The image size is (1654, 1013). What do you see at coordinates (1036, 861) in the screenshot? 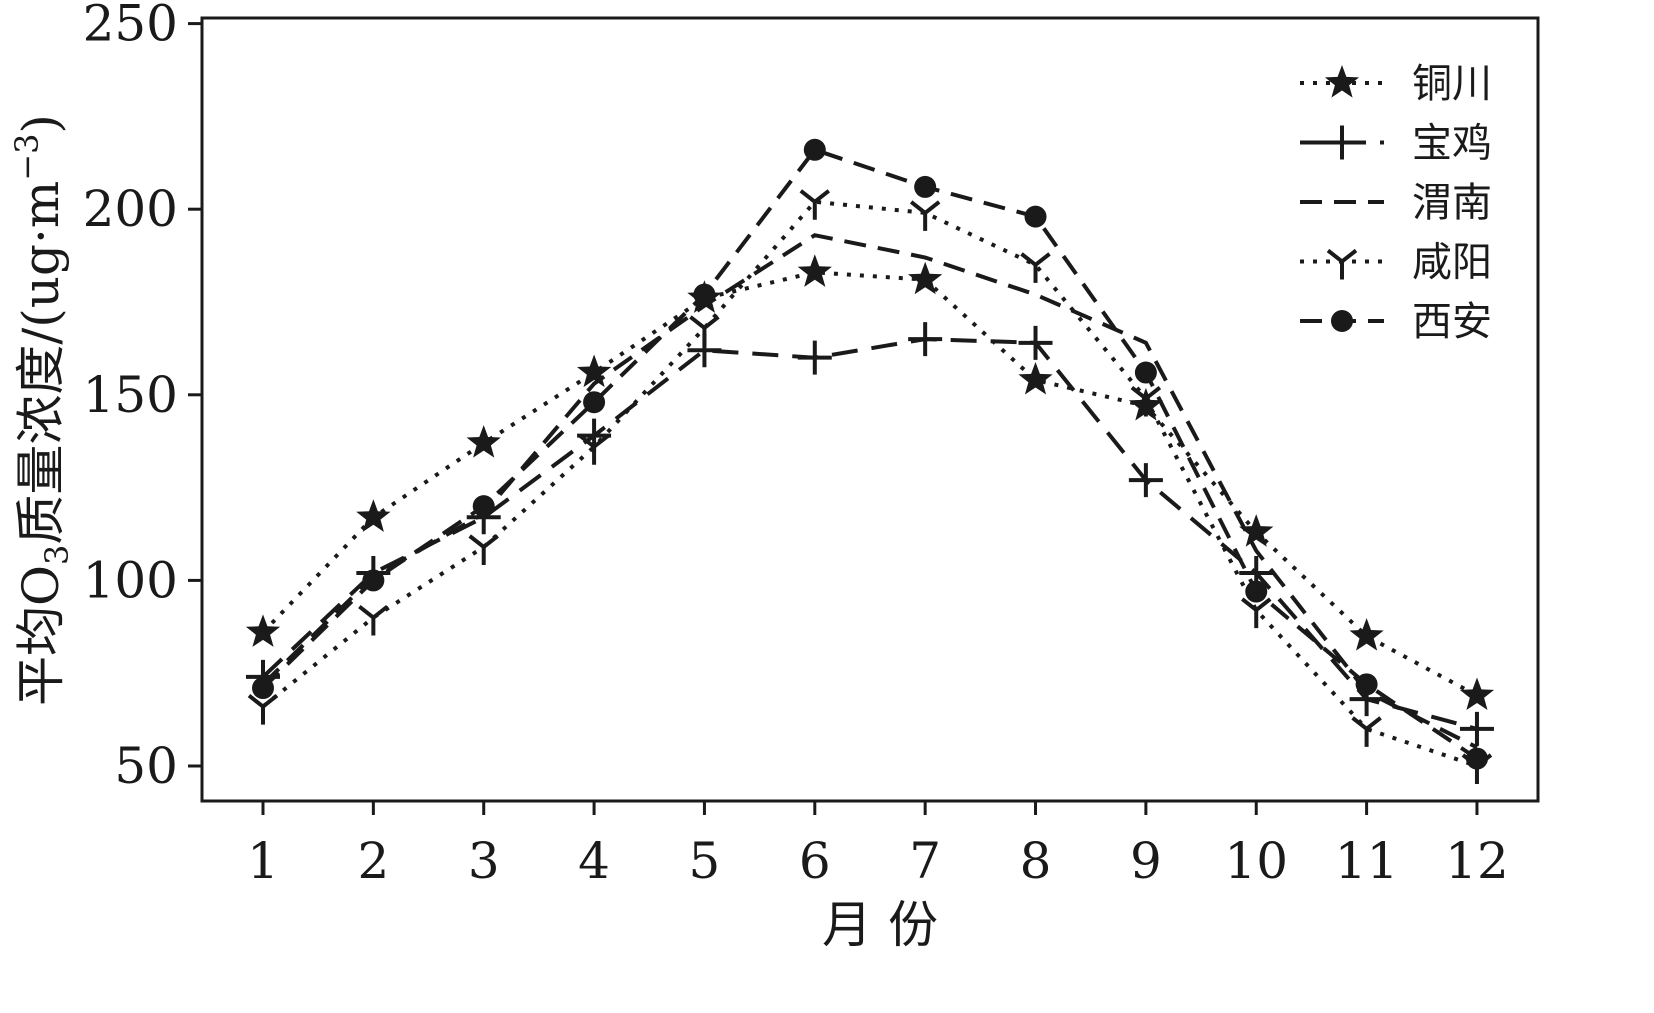
I see `x-tick-label: 8` at bounding box center [1036, 861].